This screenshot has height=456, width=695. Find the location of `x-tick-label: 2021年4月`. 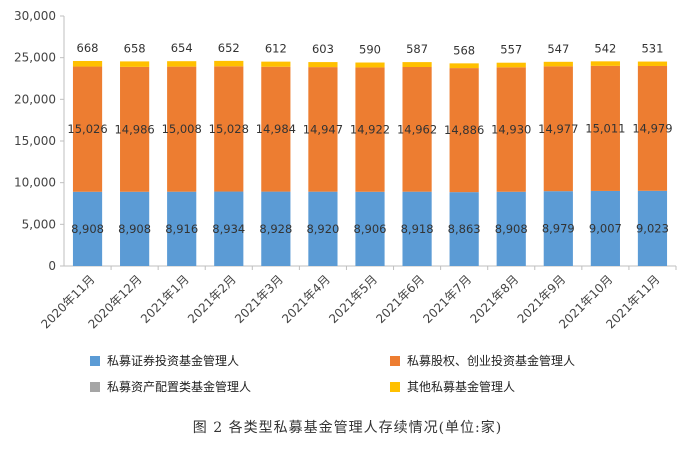

x-tick-label: 2021年4月 is located at coordinates (306, 299).